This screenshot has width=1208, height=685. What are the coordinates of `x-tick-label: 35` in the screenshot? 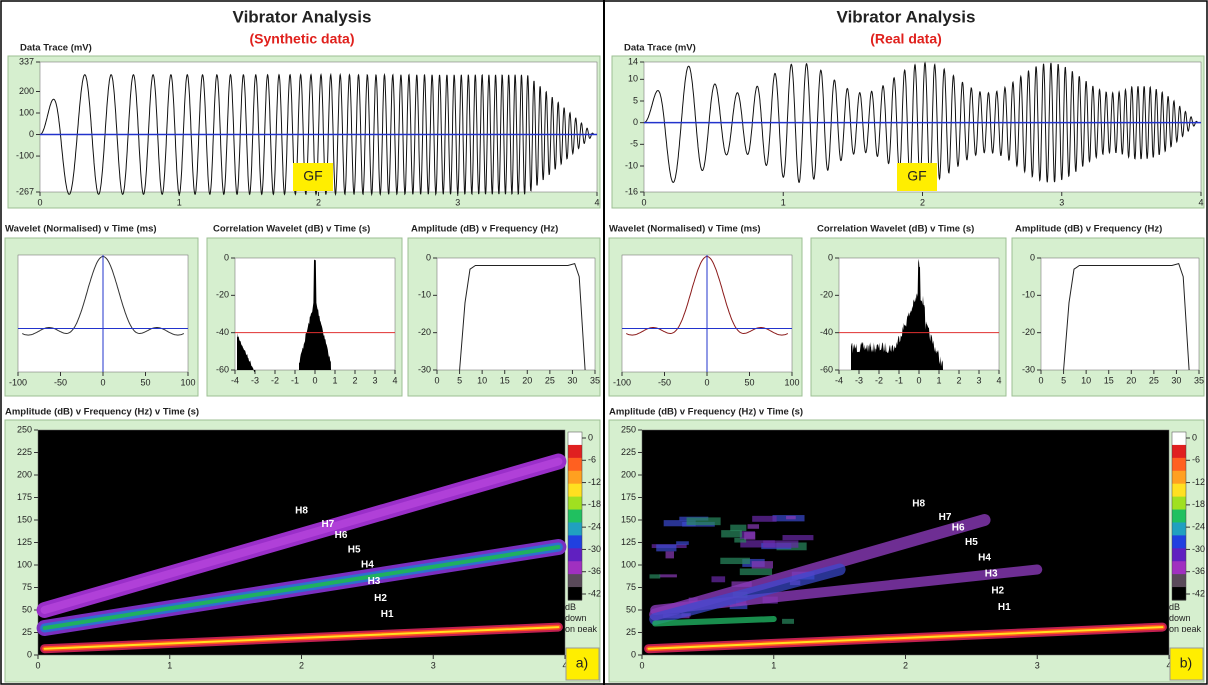 It's located at (595, 380).